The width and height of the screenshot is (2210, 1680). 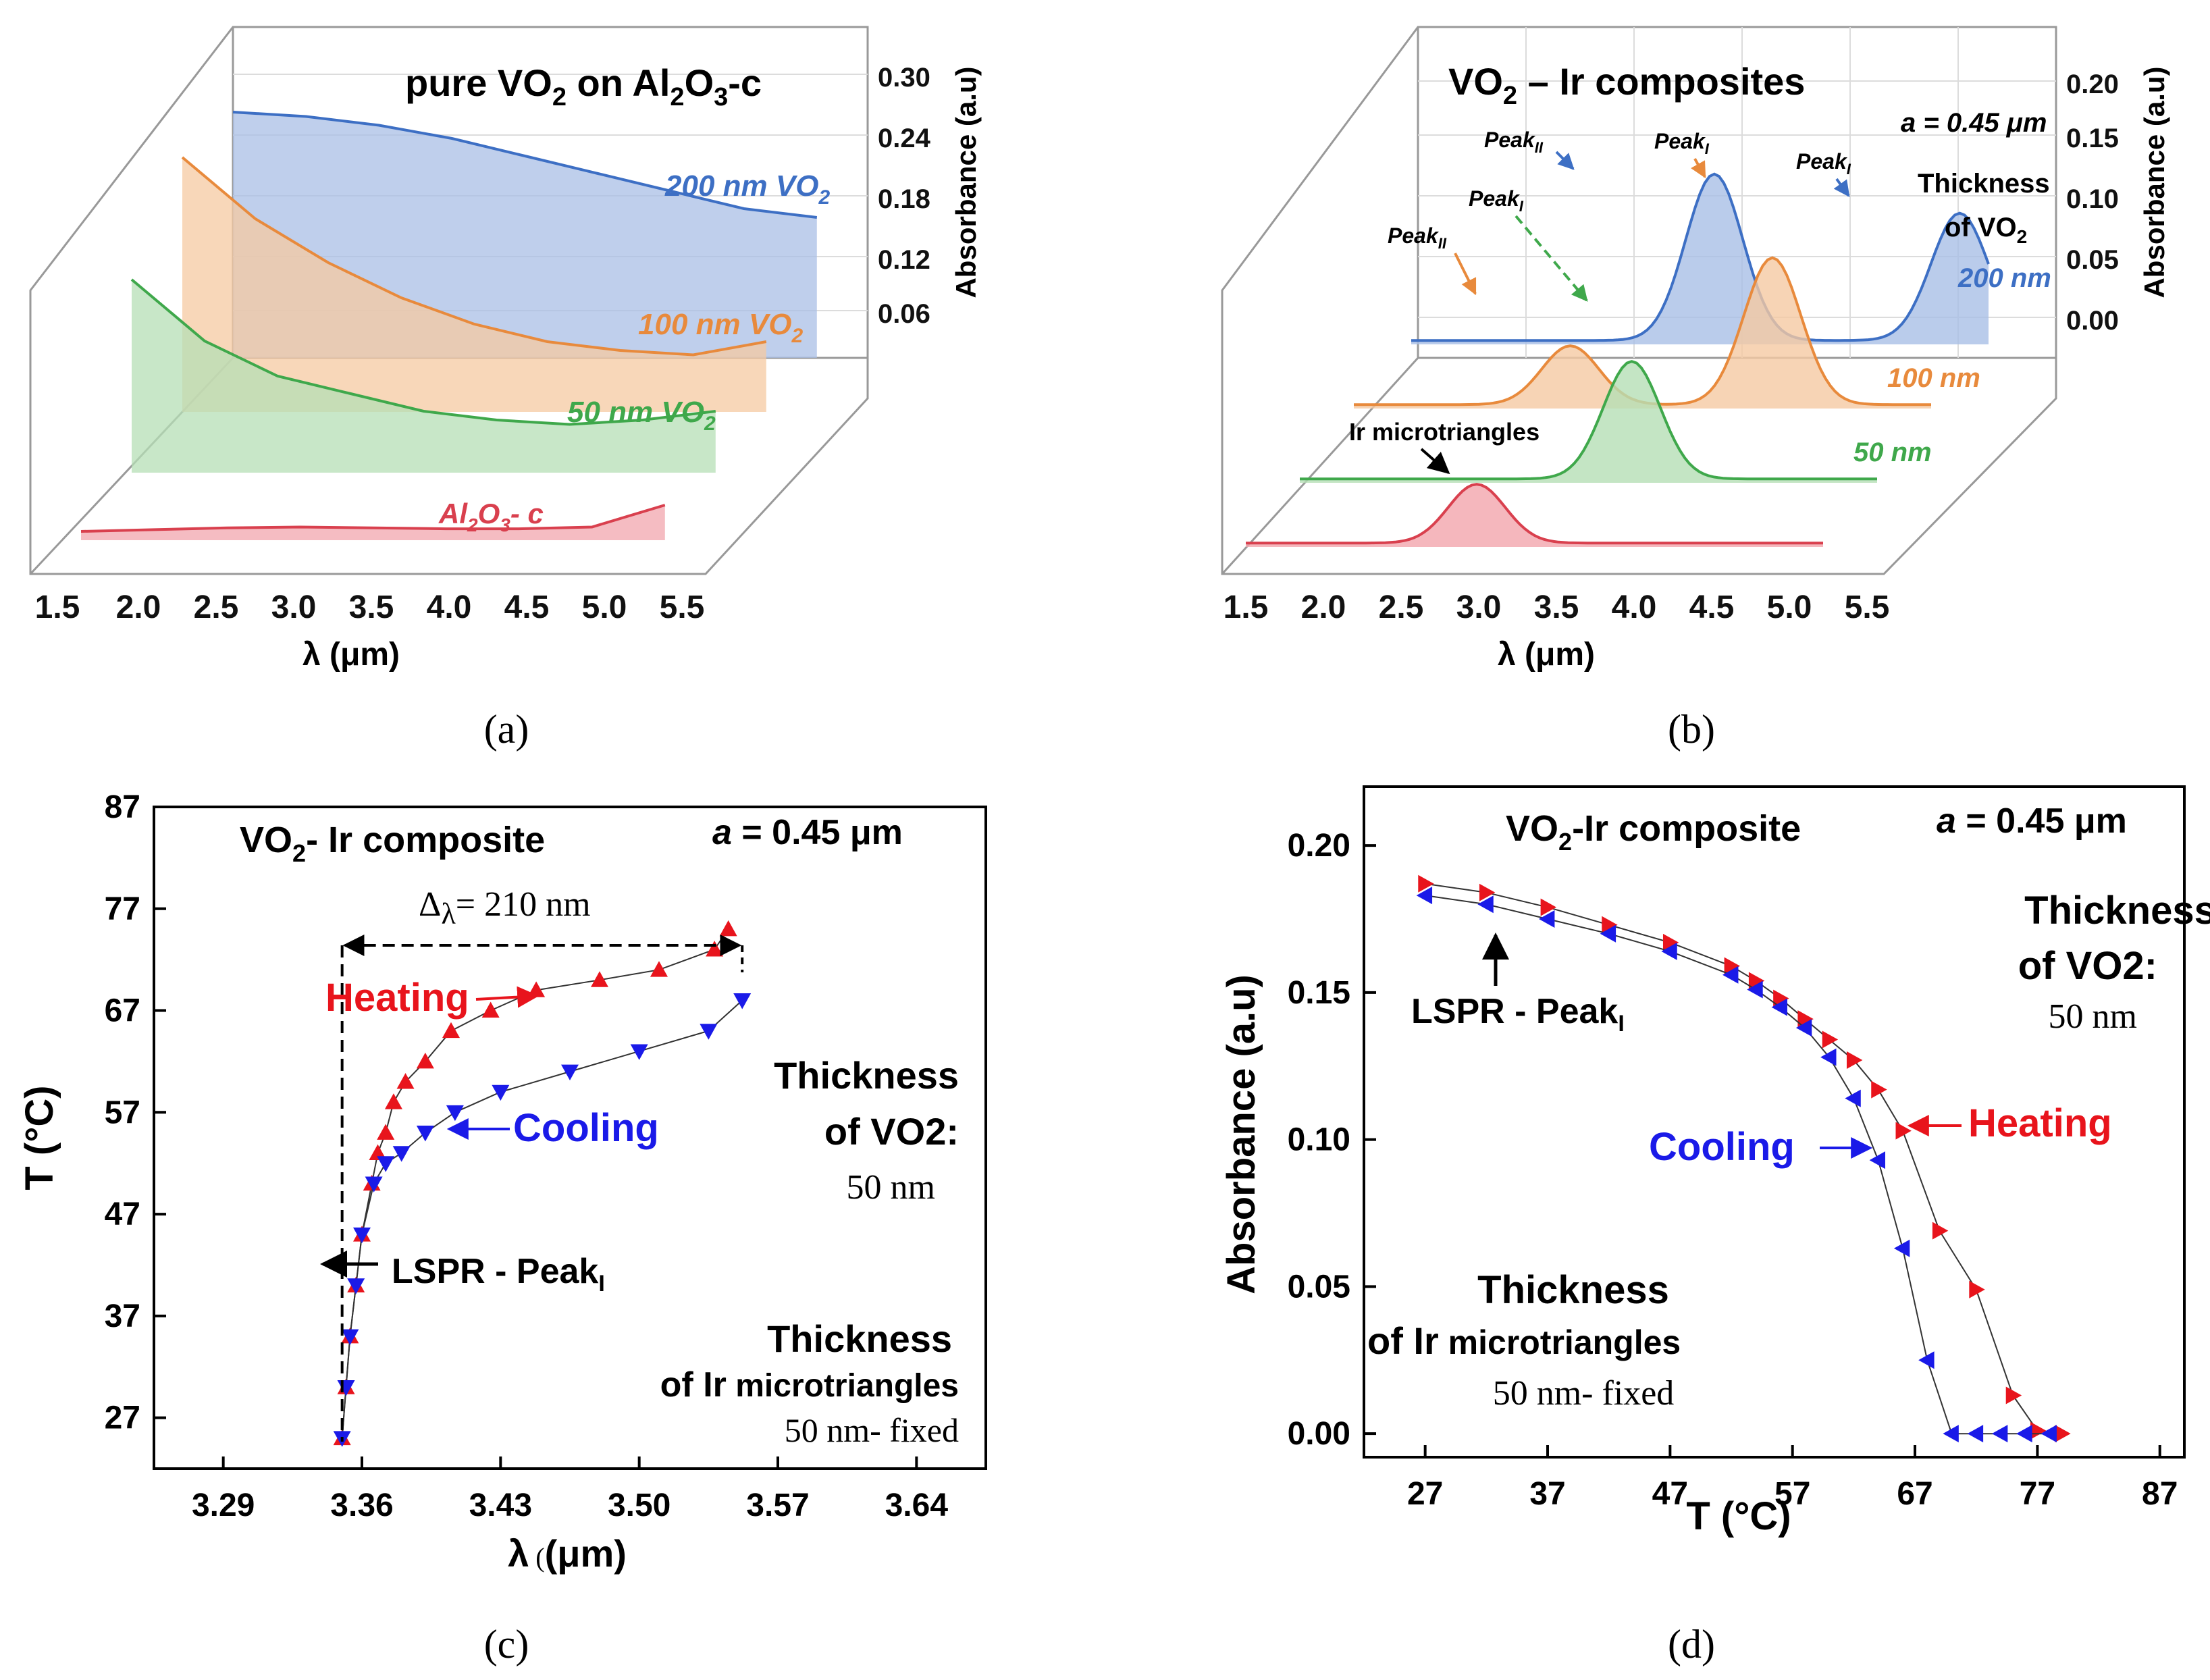 What do you see at coordinates (777, 1506) in the screenshot?
I see `c-xtick-label: 3.57` at bounding box center [777, 1506].